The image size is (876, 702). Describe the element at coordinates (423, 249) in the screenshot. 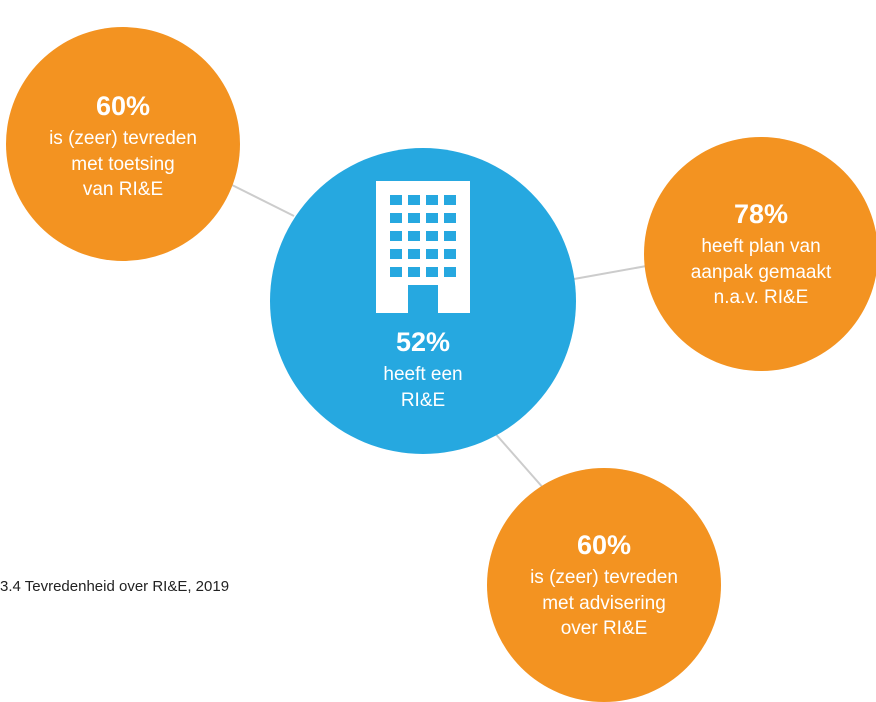

I see `office-building-icon` at that location.